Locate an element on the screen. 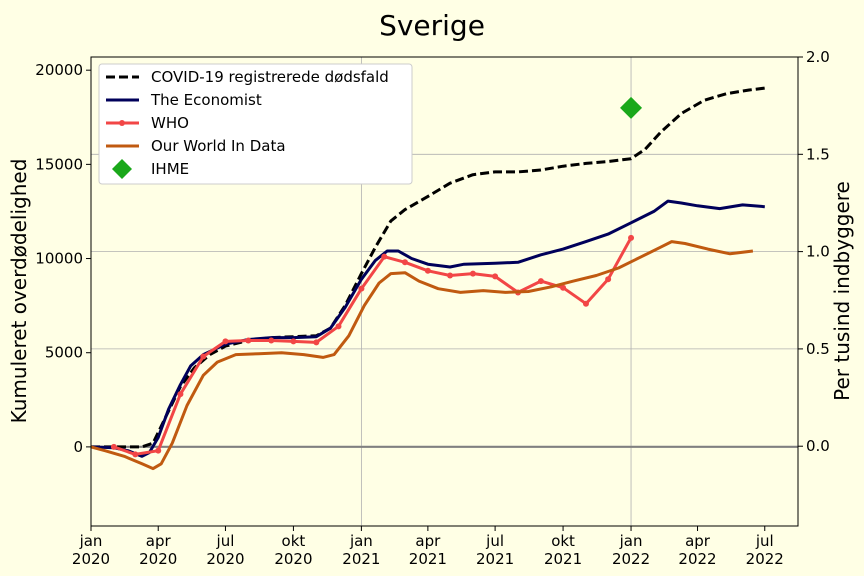 Image resolution: width=864 pixels, height=576 pixels. ihme-marker is located at coordinates (631, 107).